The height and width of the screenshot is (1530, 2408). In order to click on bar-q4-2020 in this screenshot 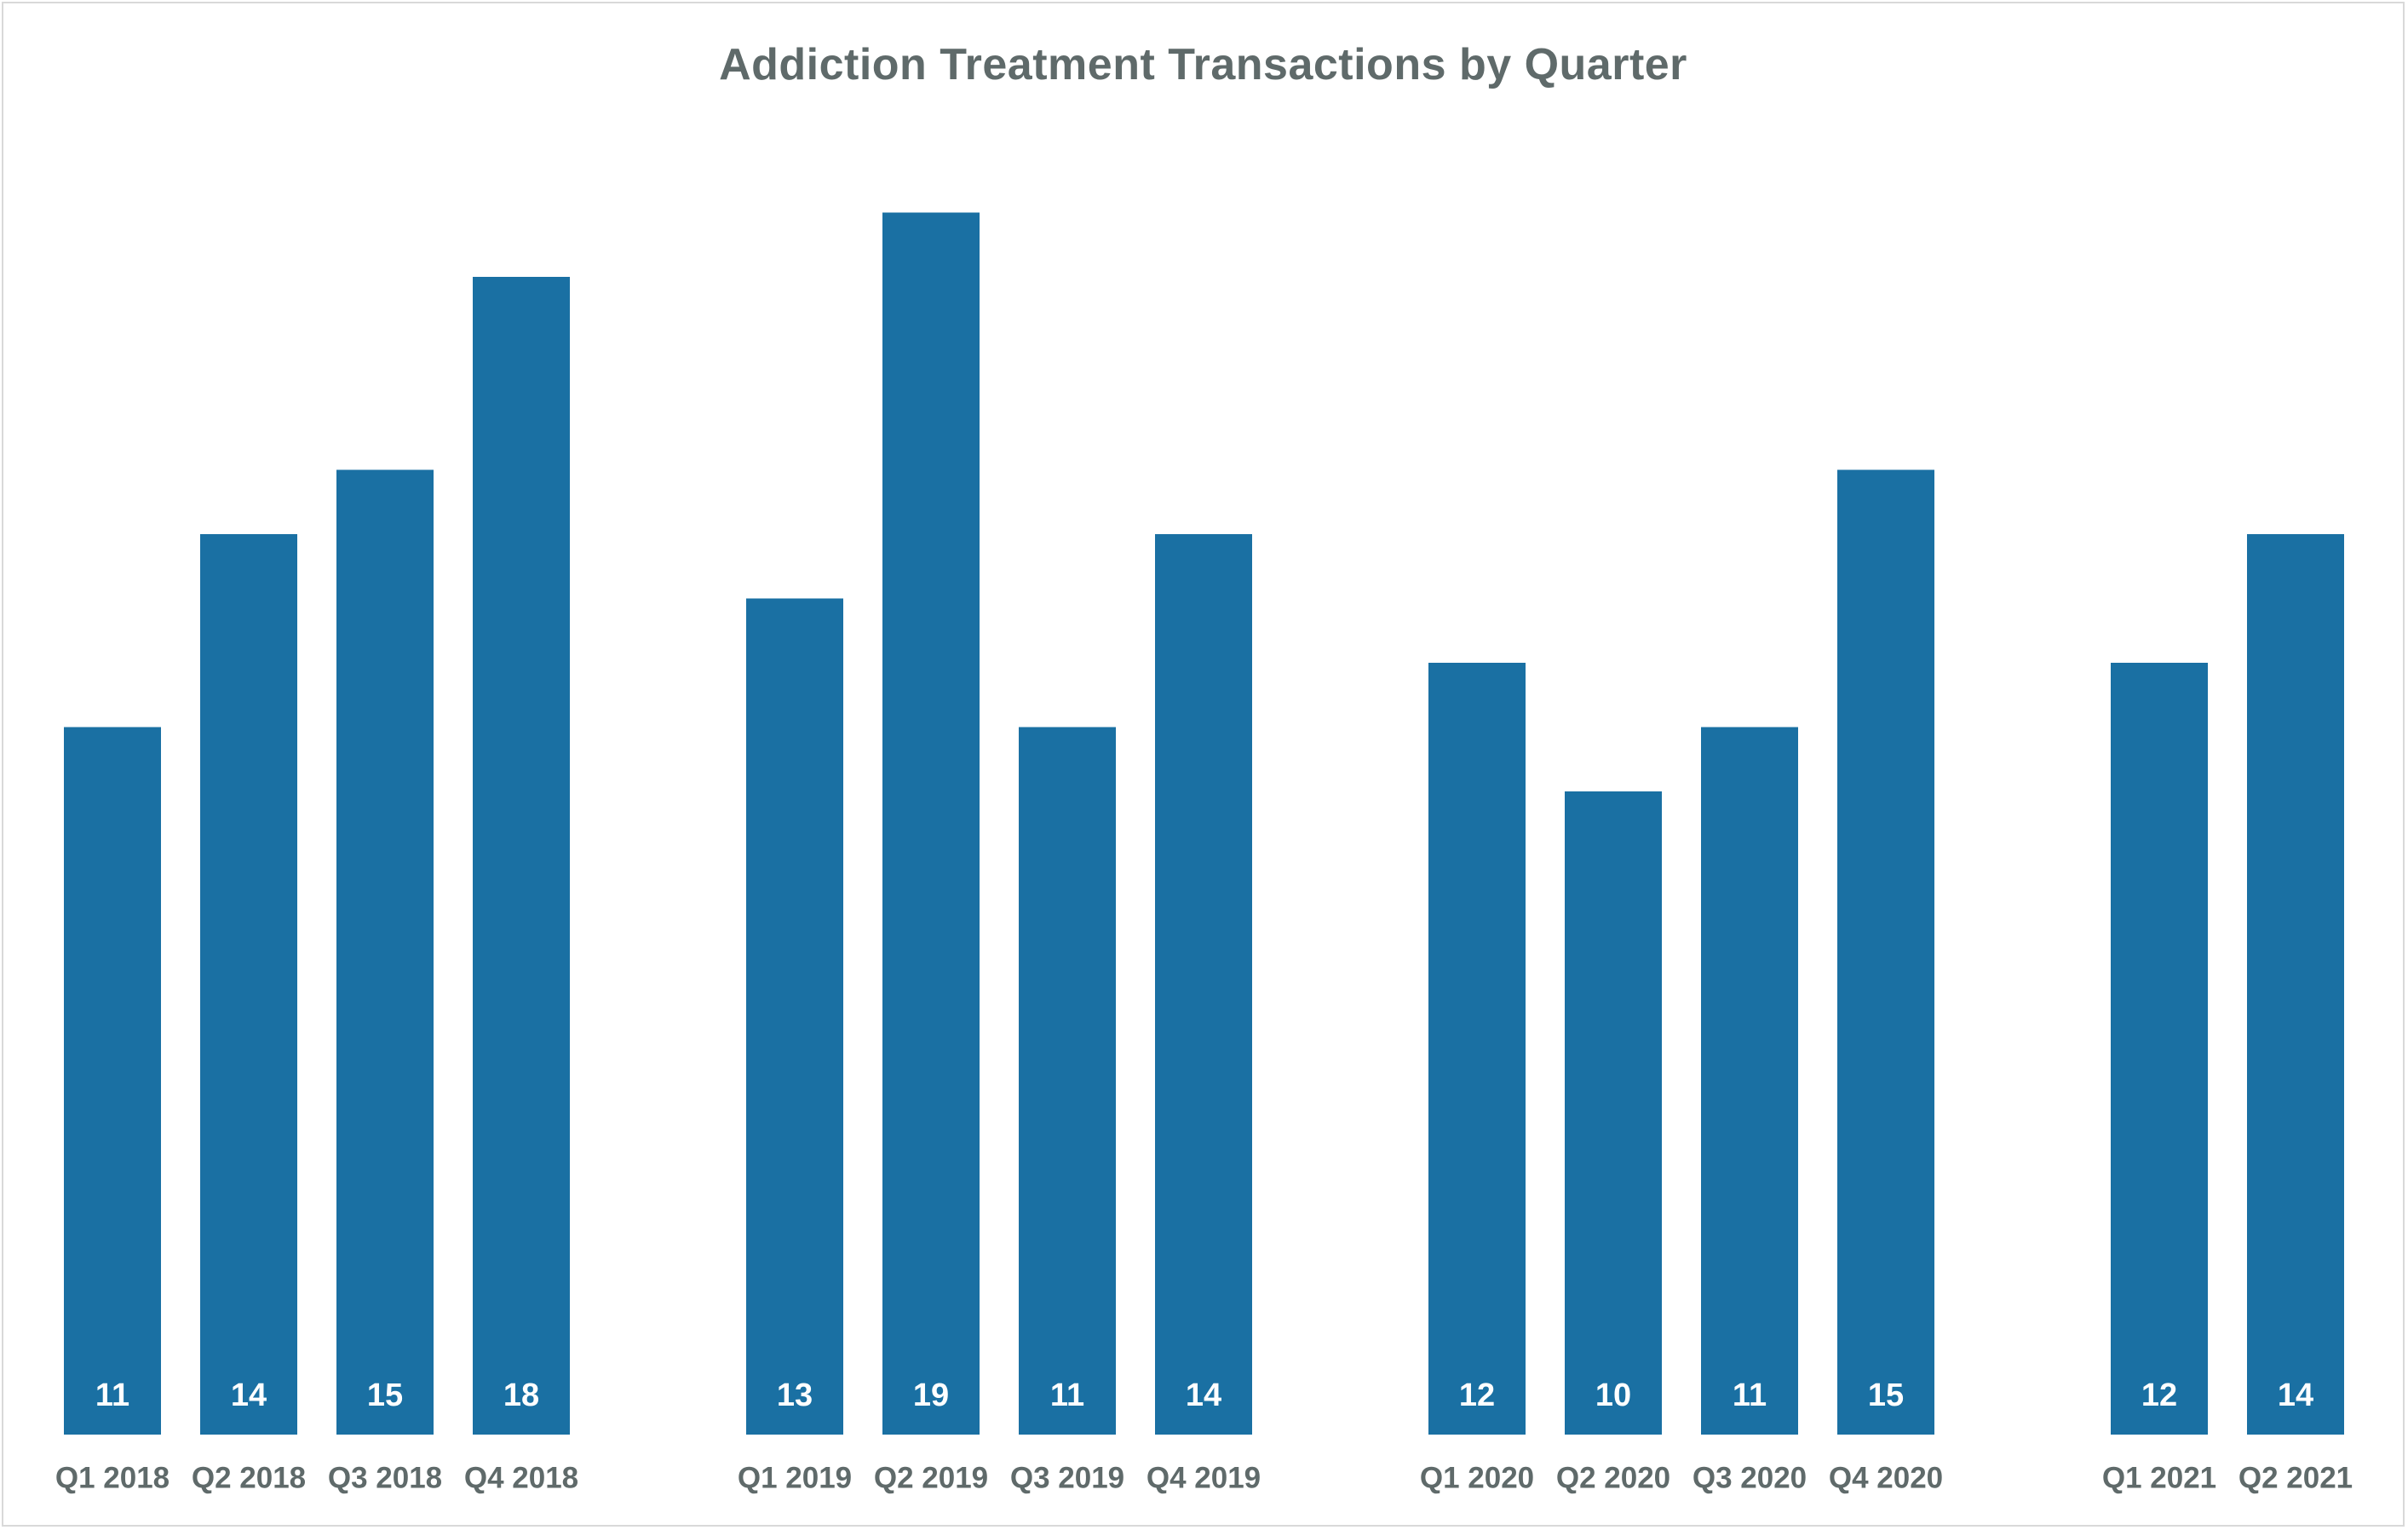, I will do `click(1885, 952)`.